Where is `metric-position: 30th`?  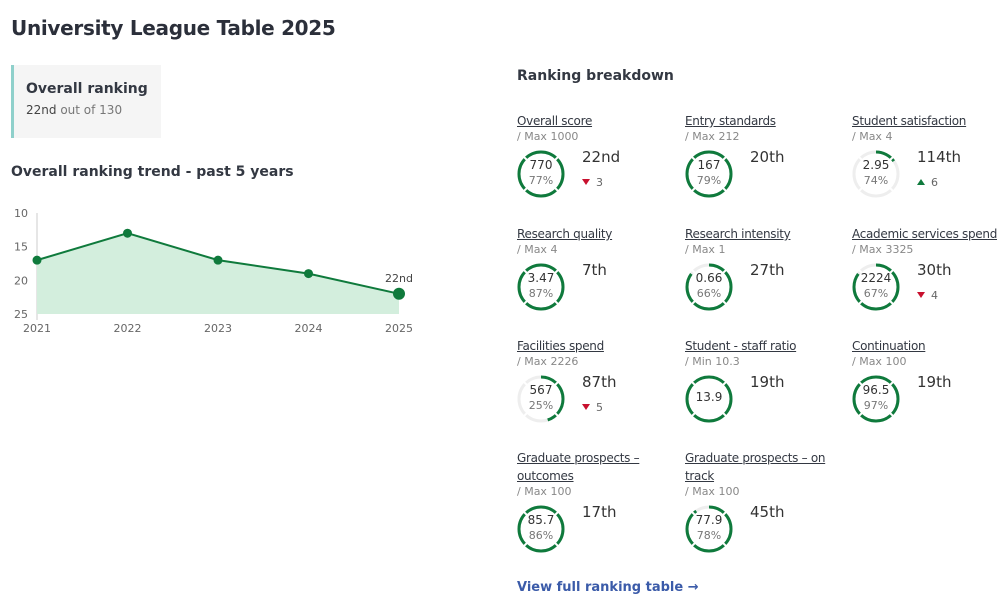
metric-position: 30th is located at coordinates (934, 270).